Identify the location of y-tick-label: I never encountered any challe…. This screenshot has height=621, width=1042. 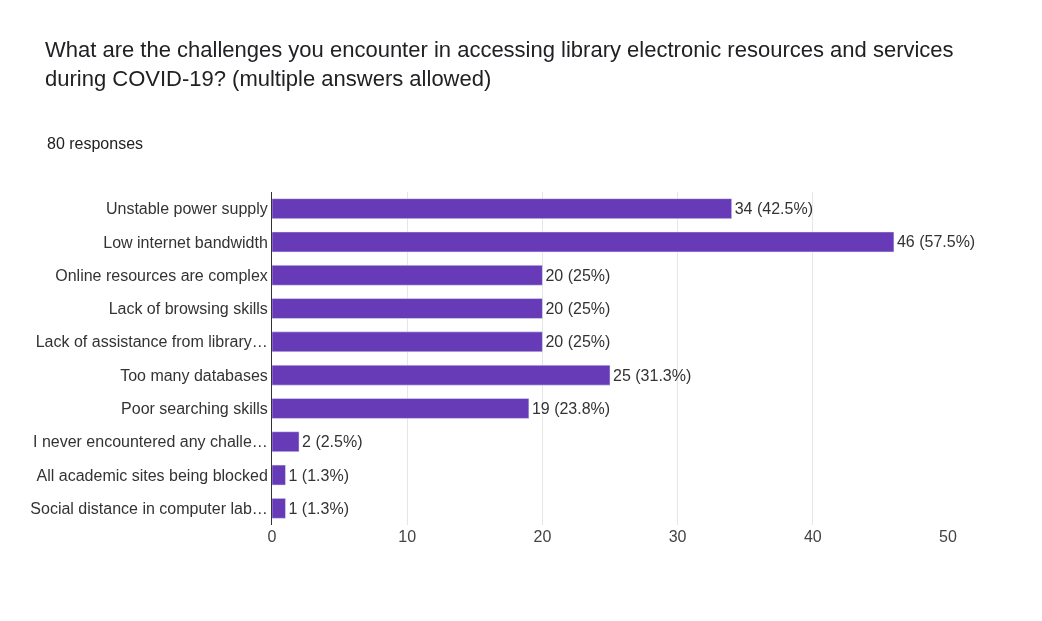
(150, 442).